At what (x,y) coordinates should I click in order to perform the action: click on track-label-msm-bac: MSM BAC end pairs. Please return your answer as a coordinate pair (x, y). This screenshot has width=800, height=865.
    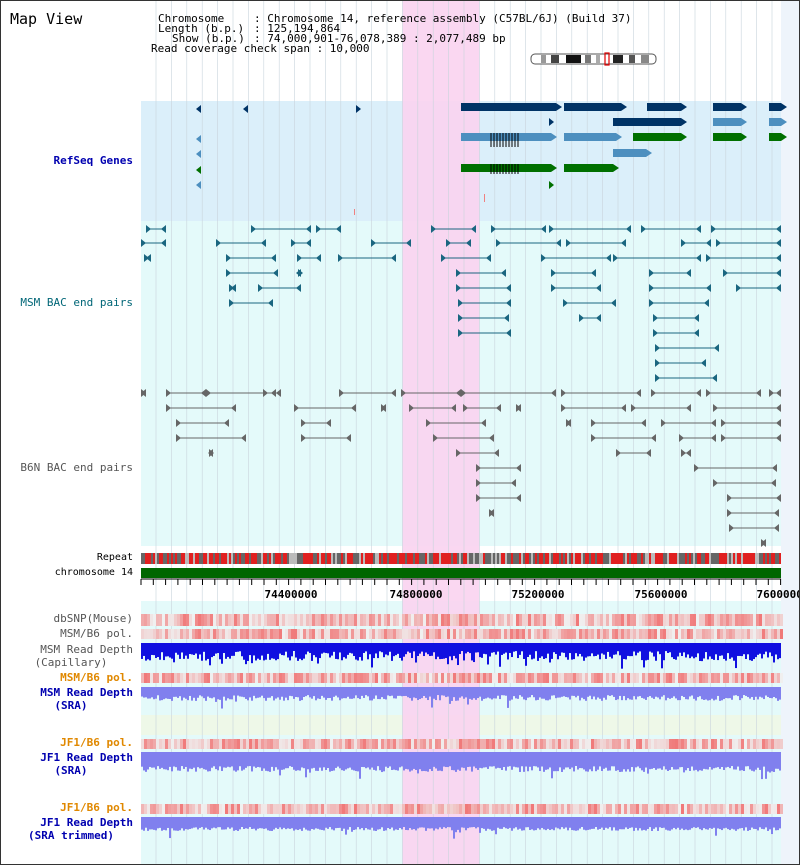
    Looking at the image, I should click on (76, 302).